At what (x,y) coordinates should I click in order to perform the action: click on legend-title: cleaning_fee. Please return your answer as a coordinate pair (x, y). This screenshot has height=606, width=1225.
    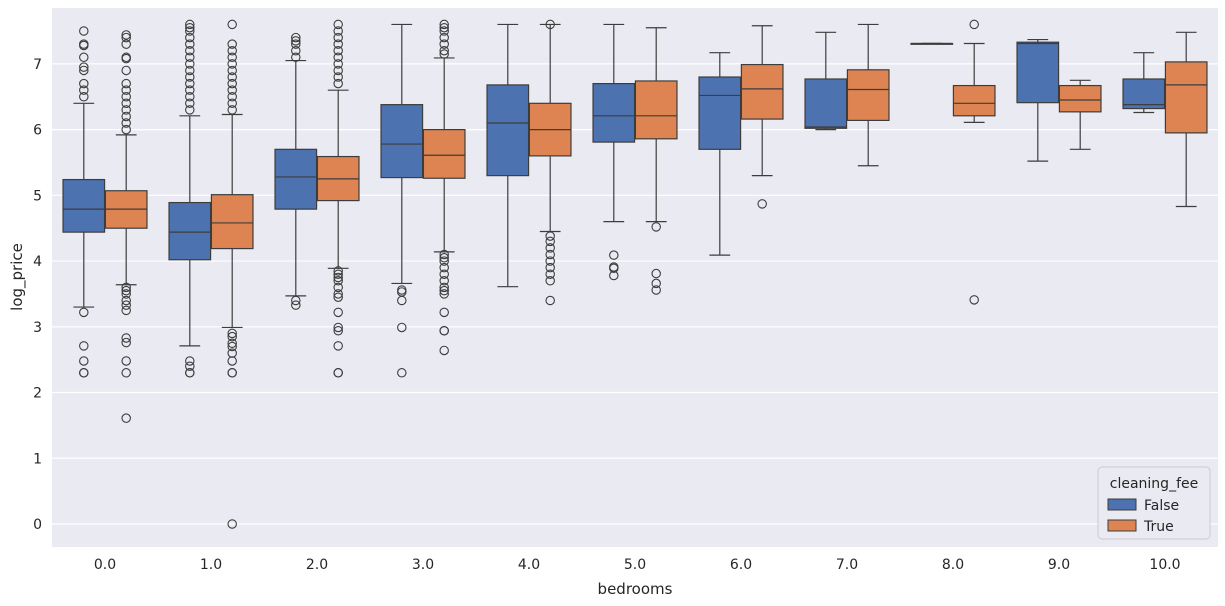
    Looking at the image, I should click on (1154, 484).